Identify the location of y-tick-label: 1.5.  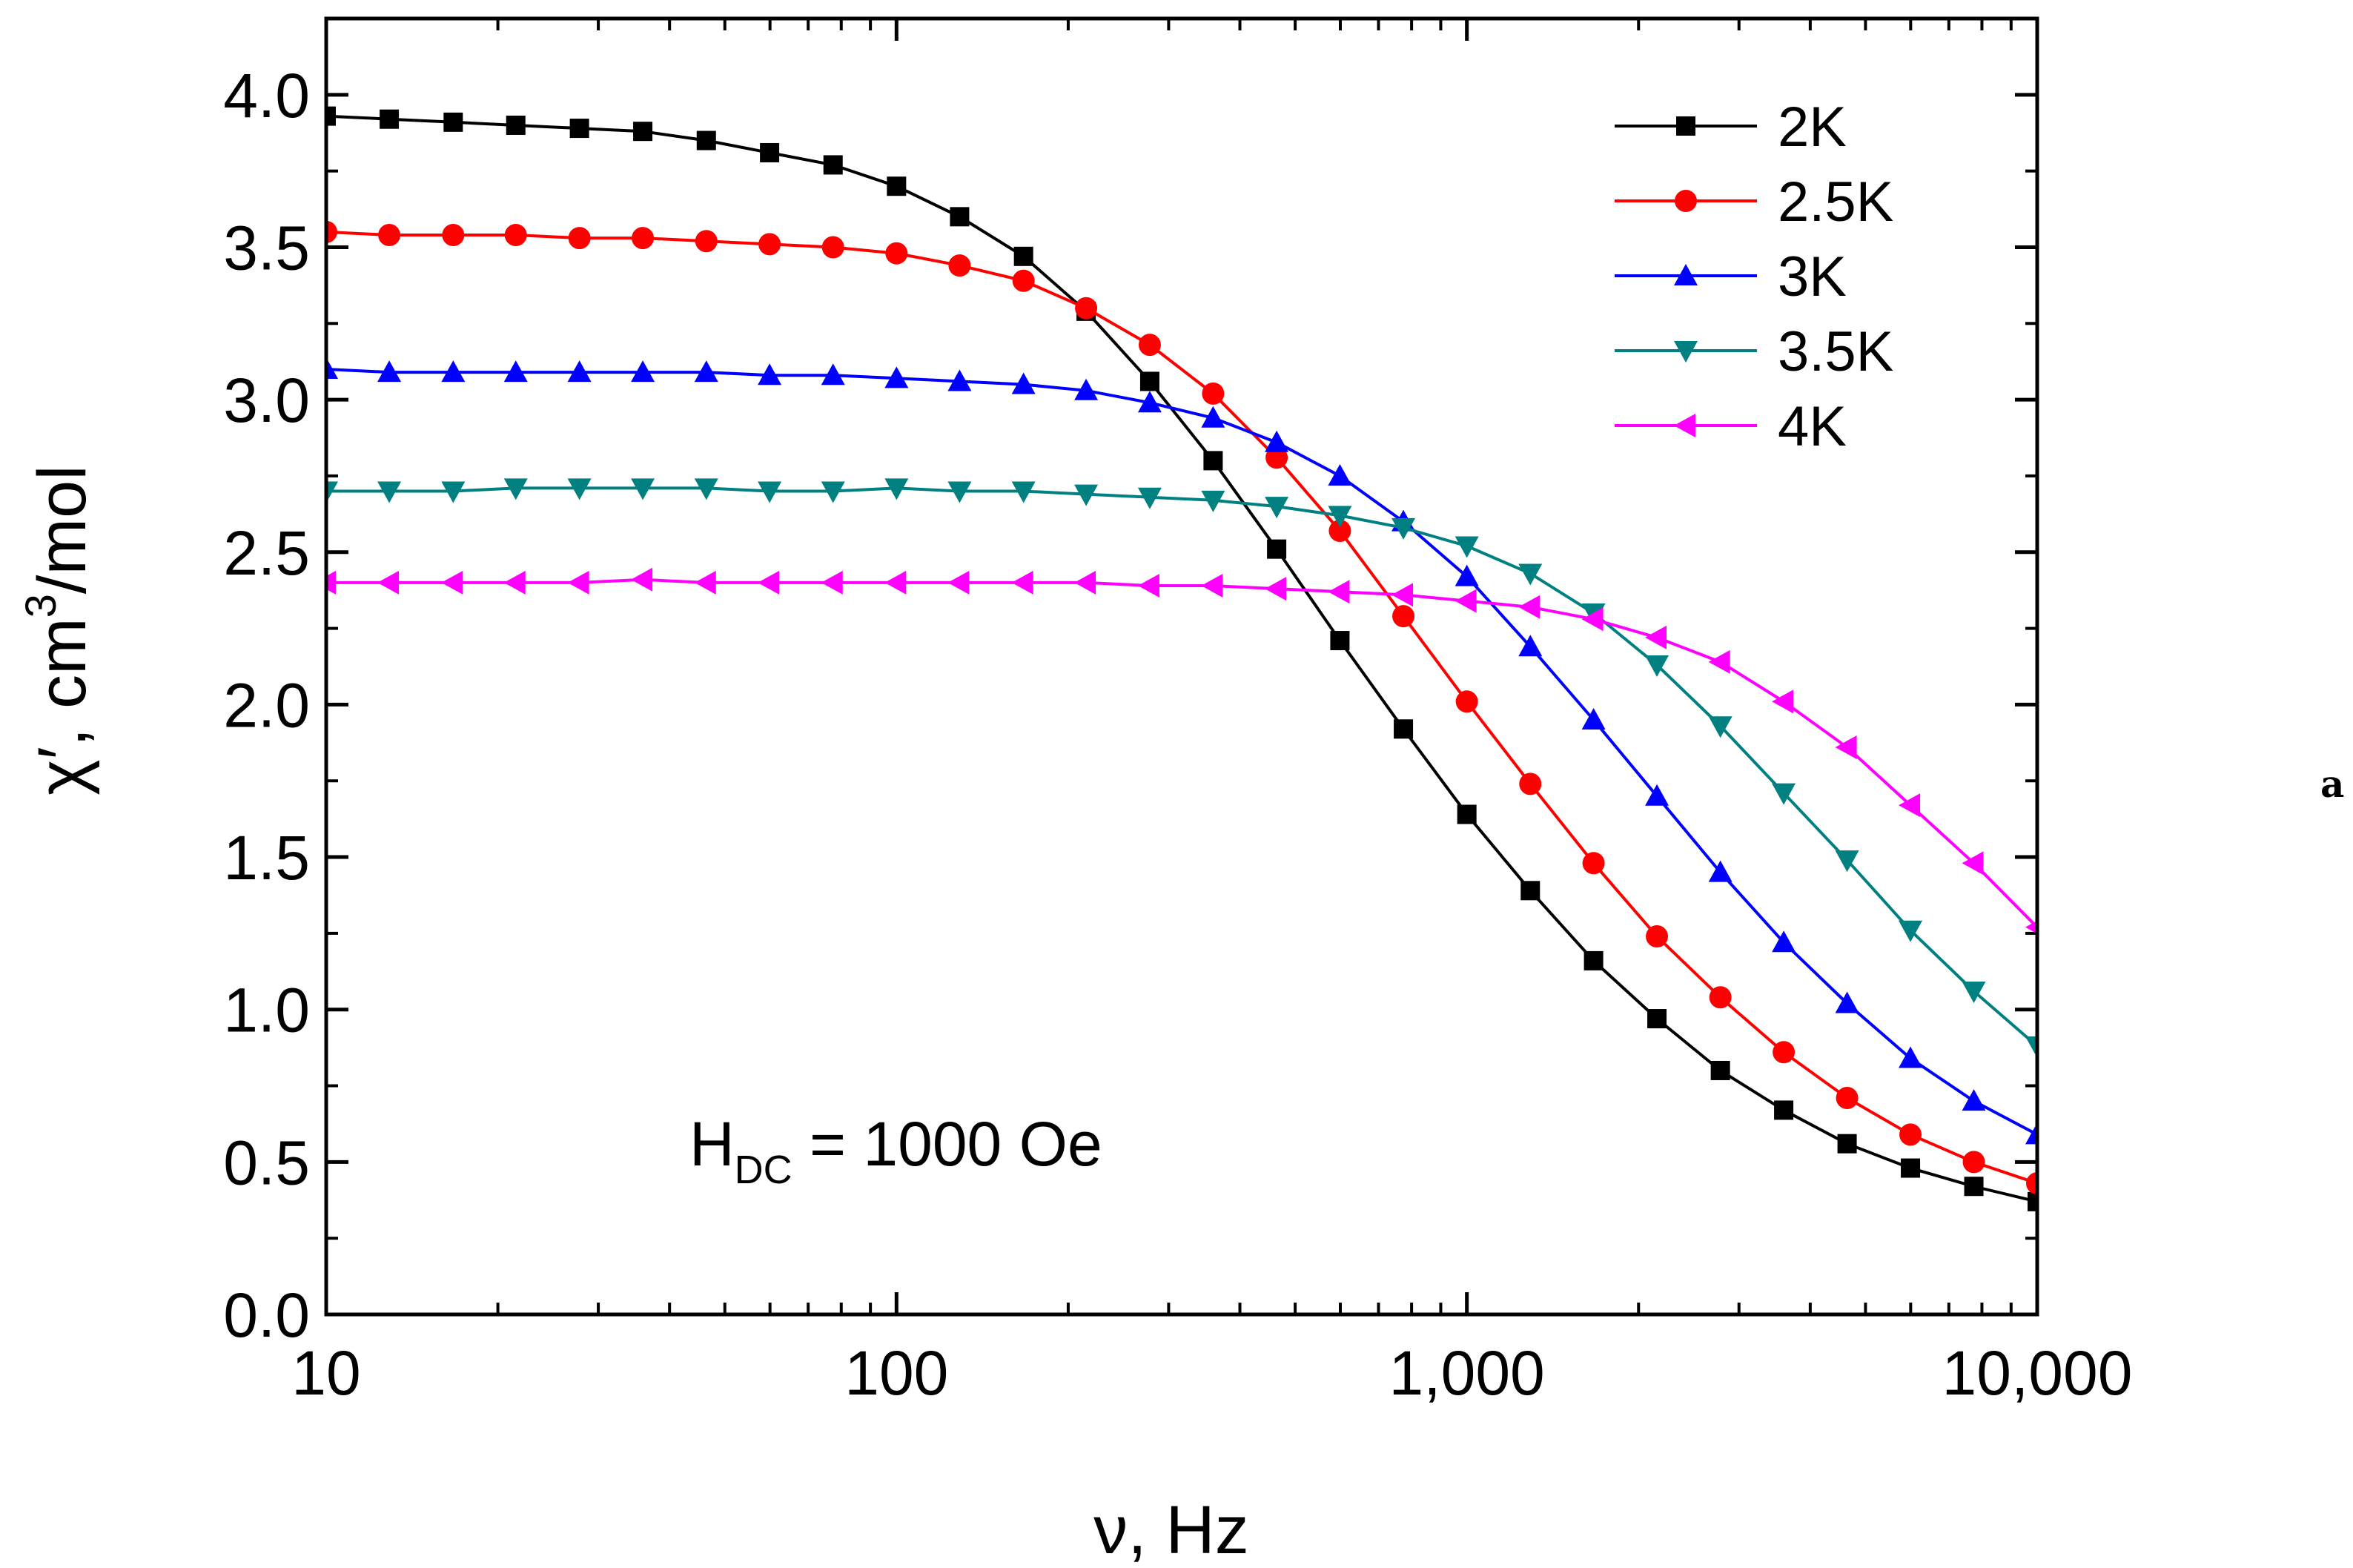
(267, 858).